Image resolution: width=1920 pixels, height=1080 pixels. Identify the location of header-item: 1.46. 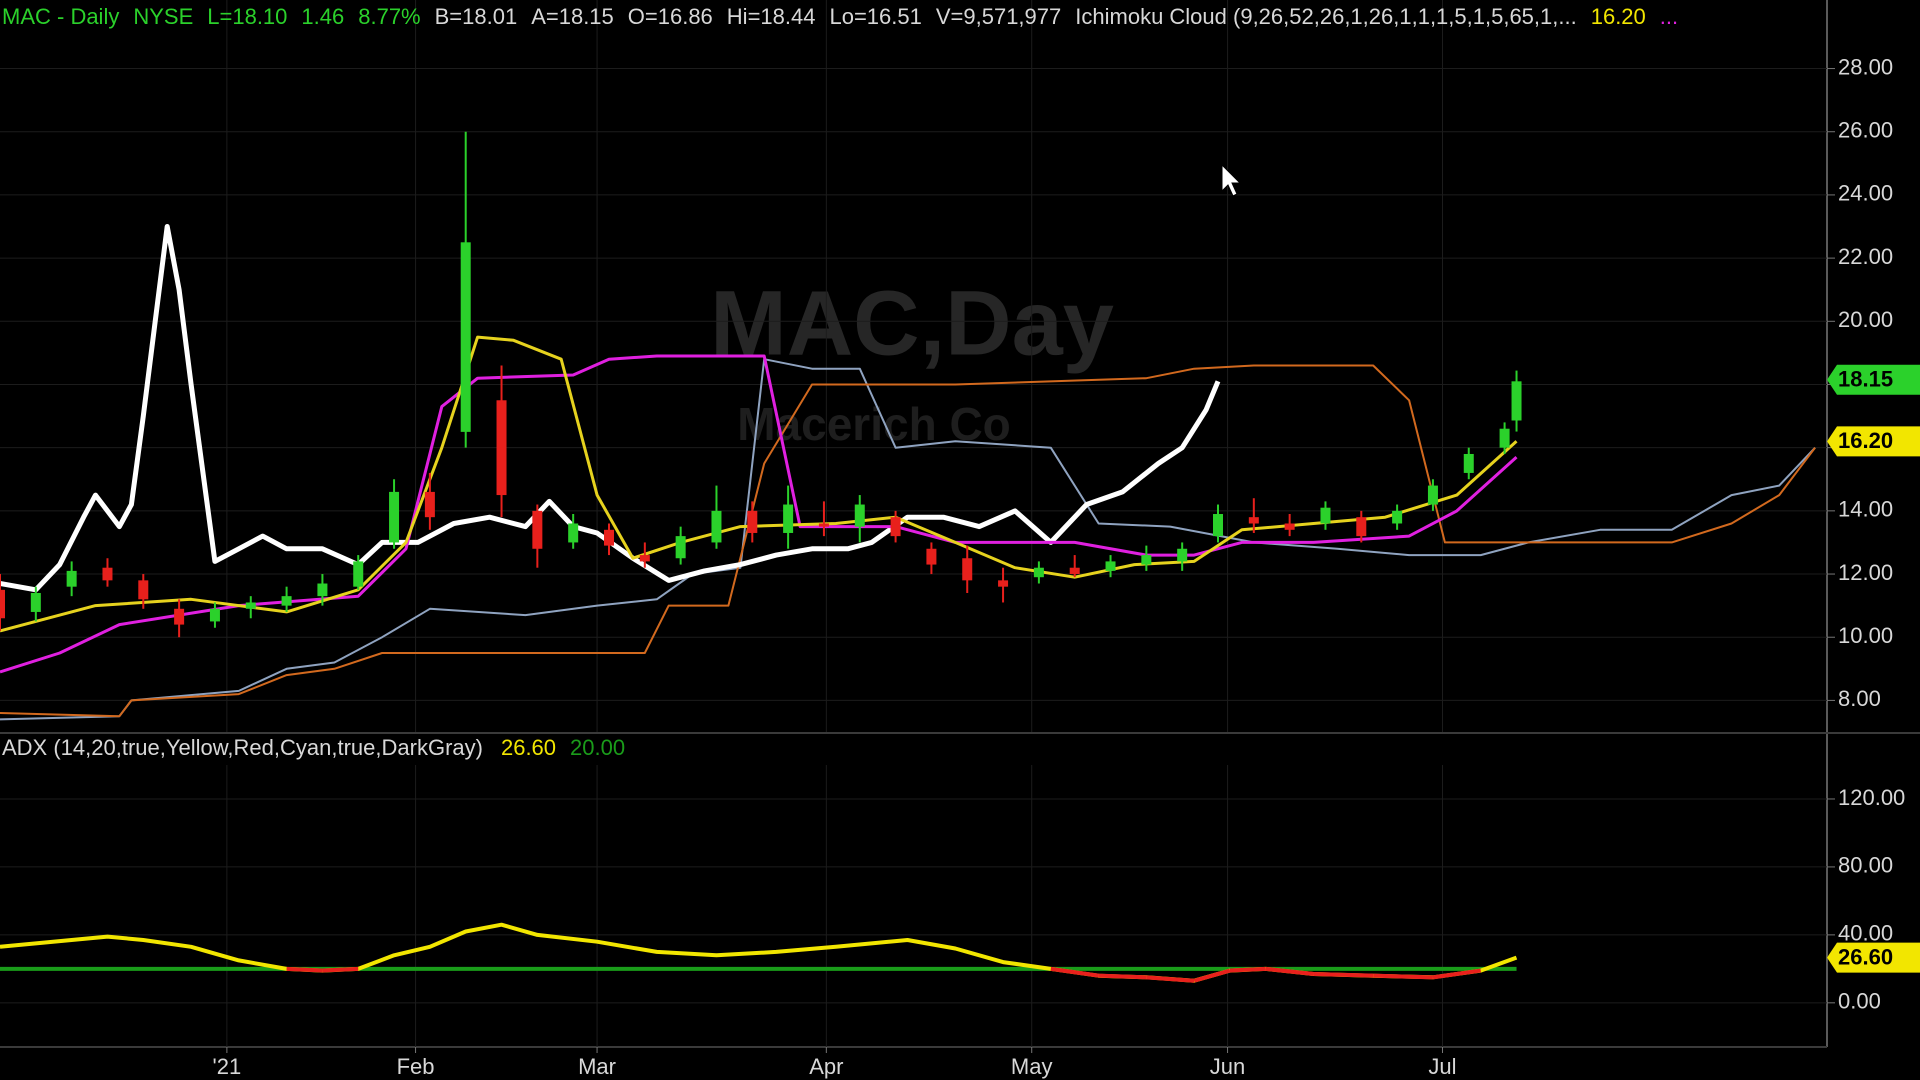
(322, 16).